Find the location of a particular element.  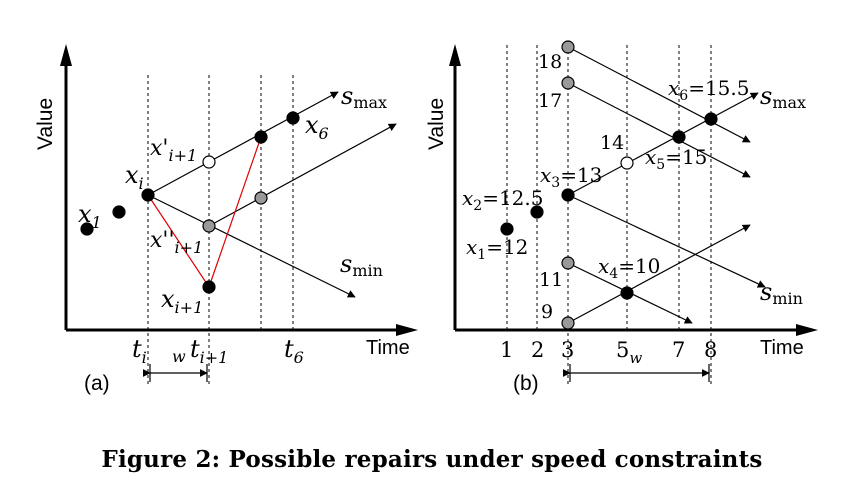

panel-b-speed-lines is located at coordinates (666, 185).